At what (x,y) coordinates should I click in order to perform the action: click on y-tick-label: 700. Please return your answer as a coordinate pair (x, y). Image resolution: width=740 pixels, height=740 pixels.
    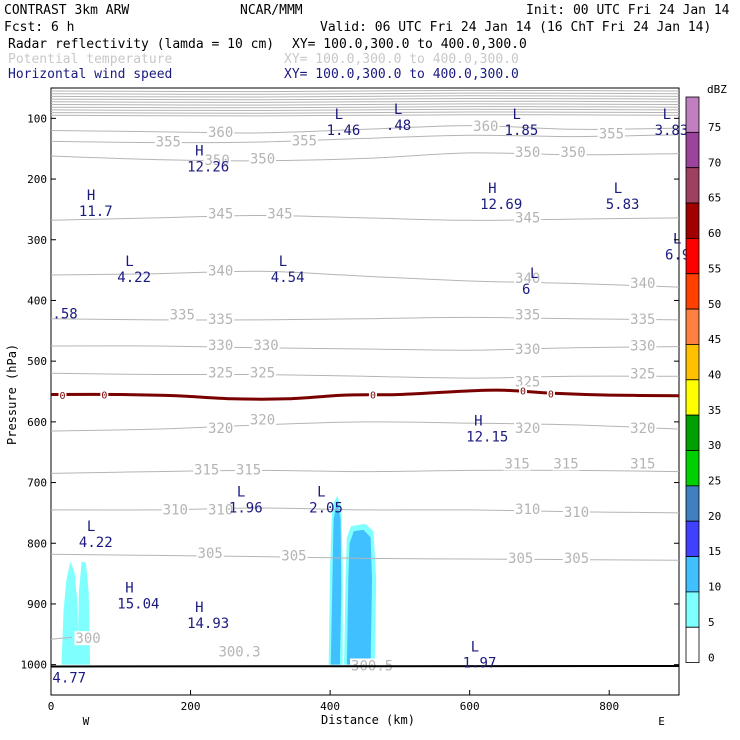
    Looking at the image, I should click on (37, 483).